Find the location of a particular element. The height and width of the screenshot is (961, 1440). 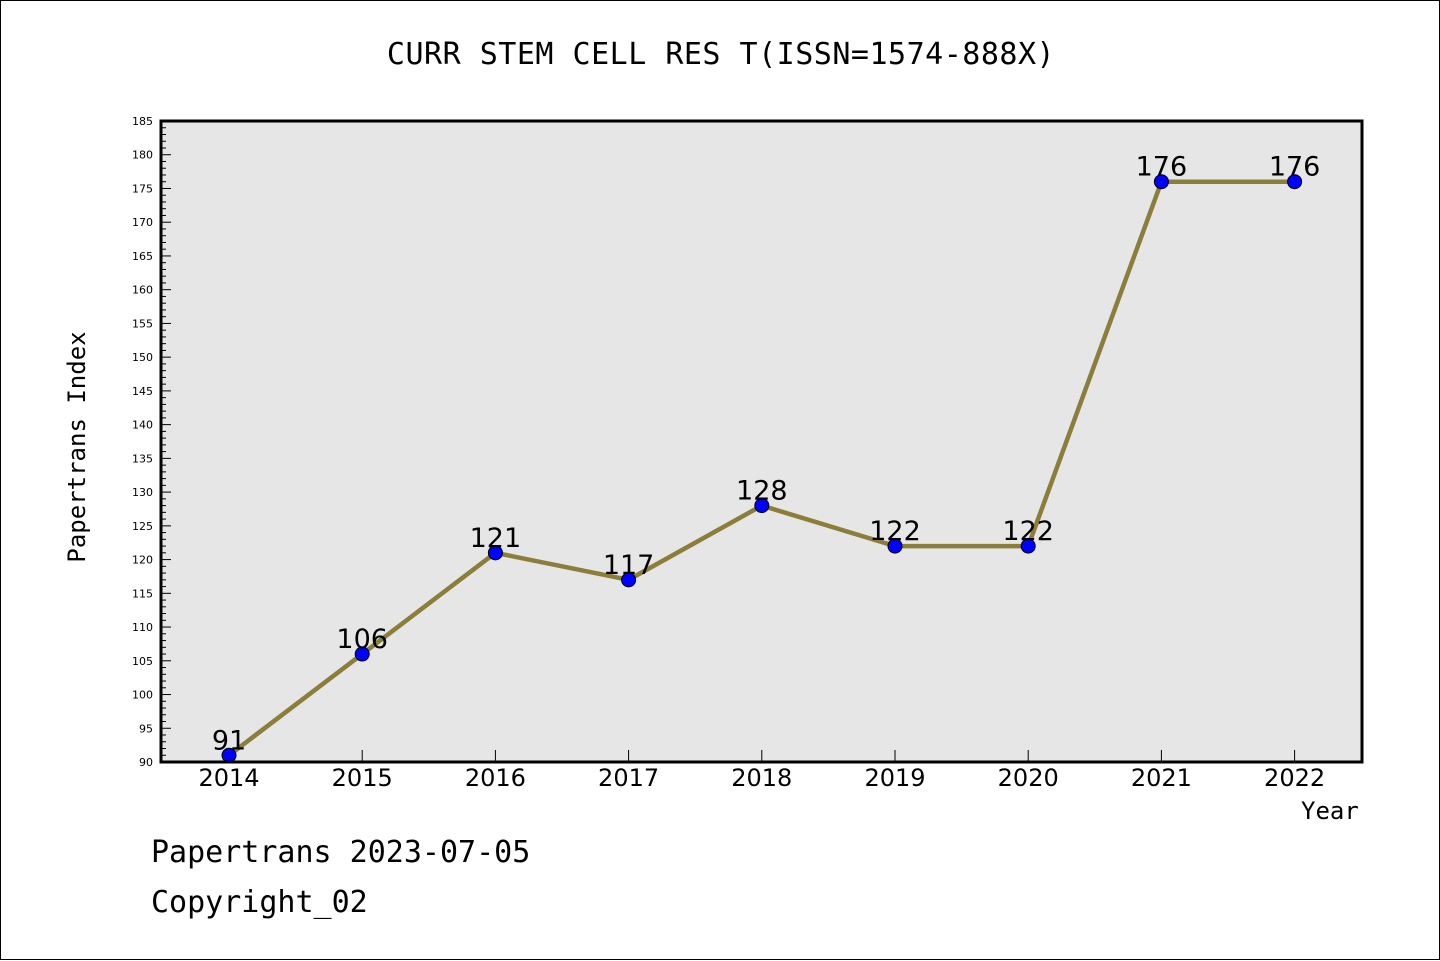

y-tick-label: 185 is located at coordinates (142, 121).